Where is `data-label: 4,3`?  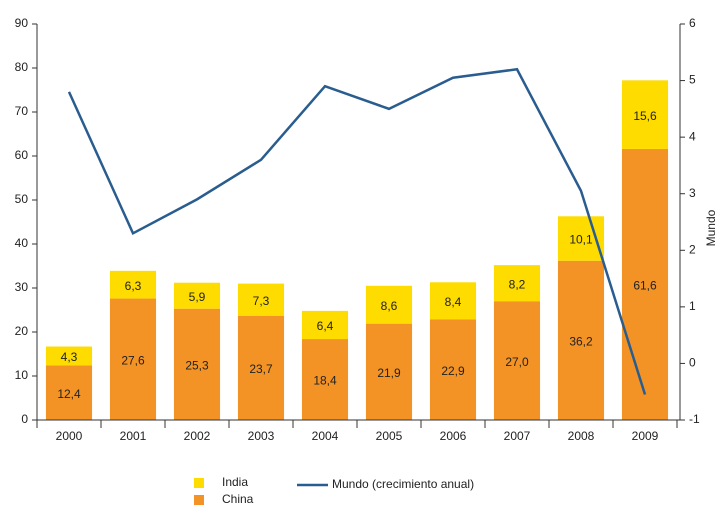 data-label: 4,3 is located at coordinates (69, 357).